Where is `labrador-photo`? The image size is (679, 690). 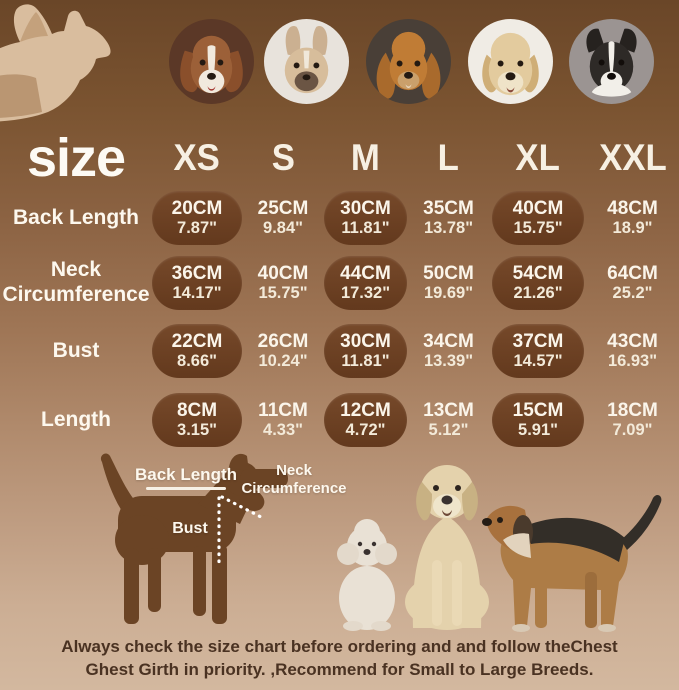
labrador-photo is located at coordinates (447, 547).